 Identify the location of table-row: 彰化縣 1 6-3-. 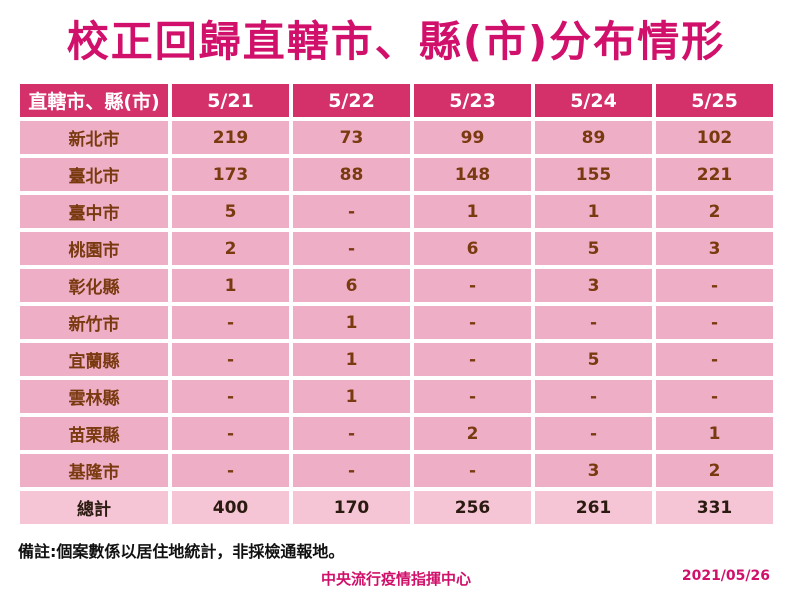
(396, 285).